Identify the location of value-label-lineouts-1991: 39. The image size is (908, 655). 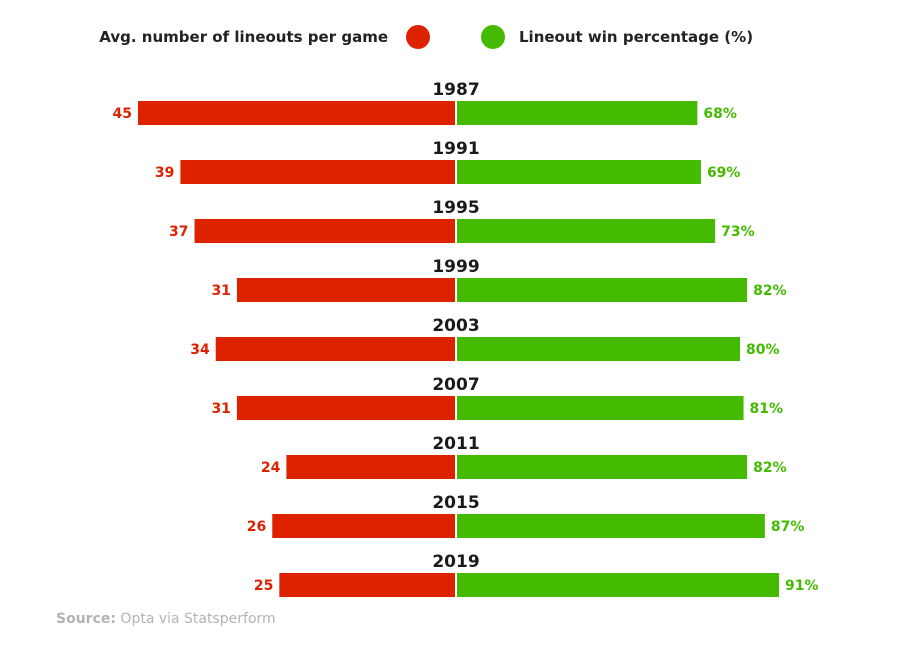
(164, 173).